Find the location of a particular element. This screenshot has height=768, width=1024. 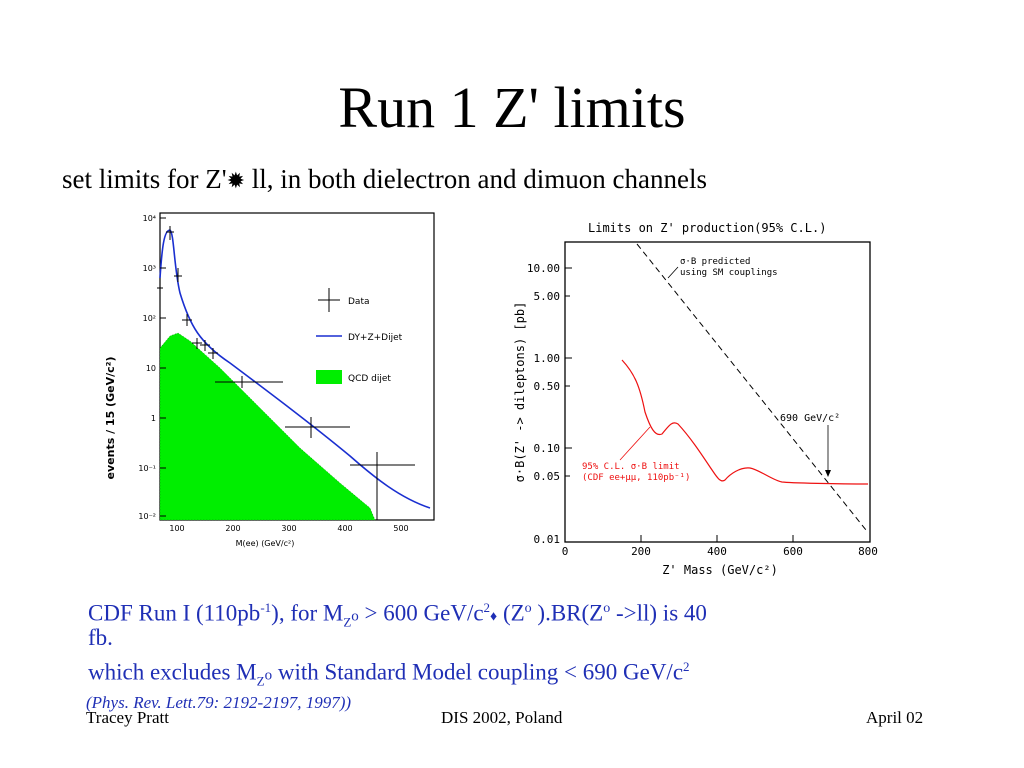

annotation-sm-1: σ·B predicted is located at coordinates (715, 262).